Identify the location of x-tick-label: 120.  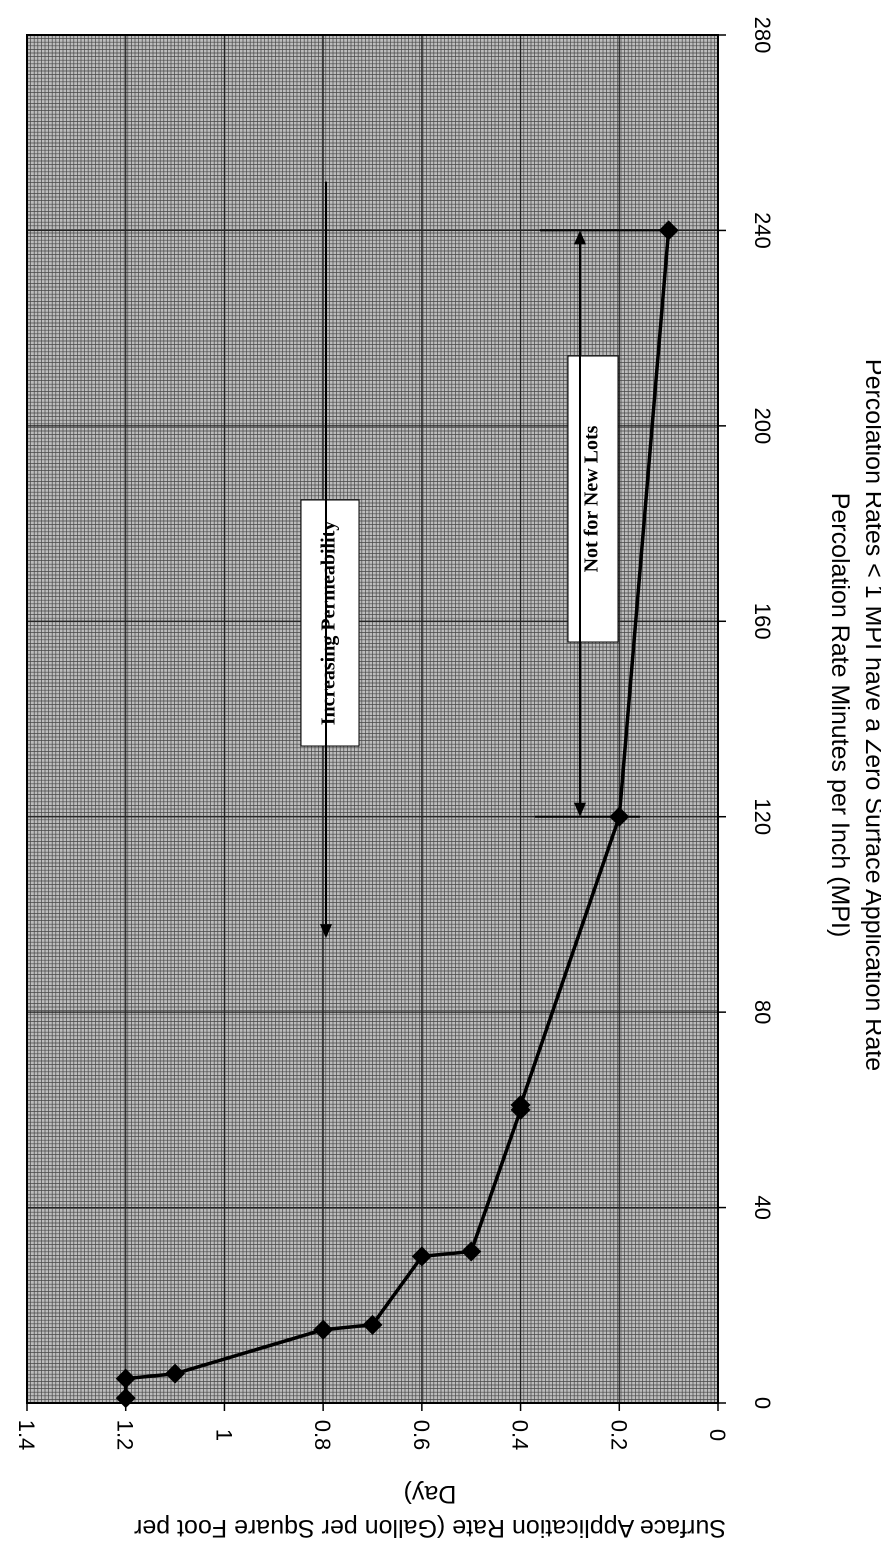
(762, 816).